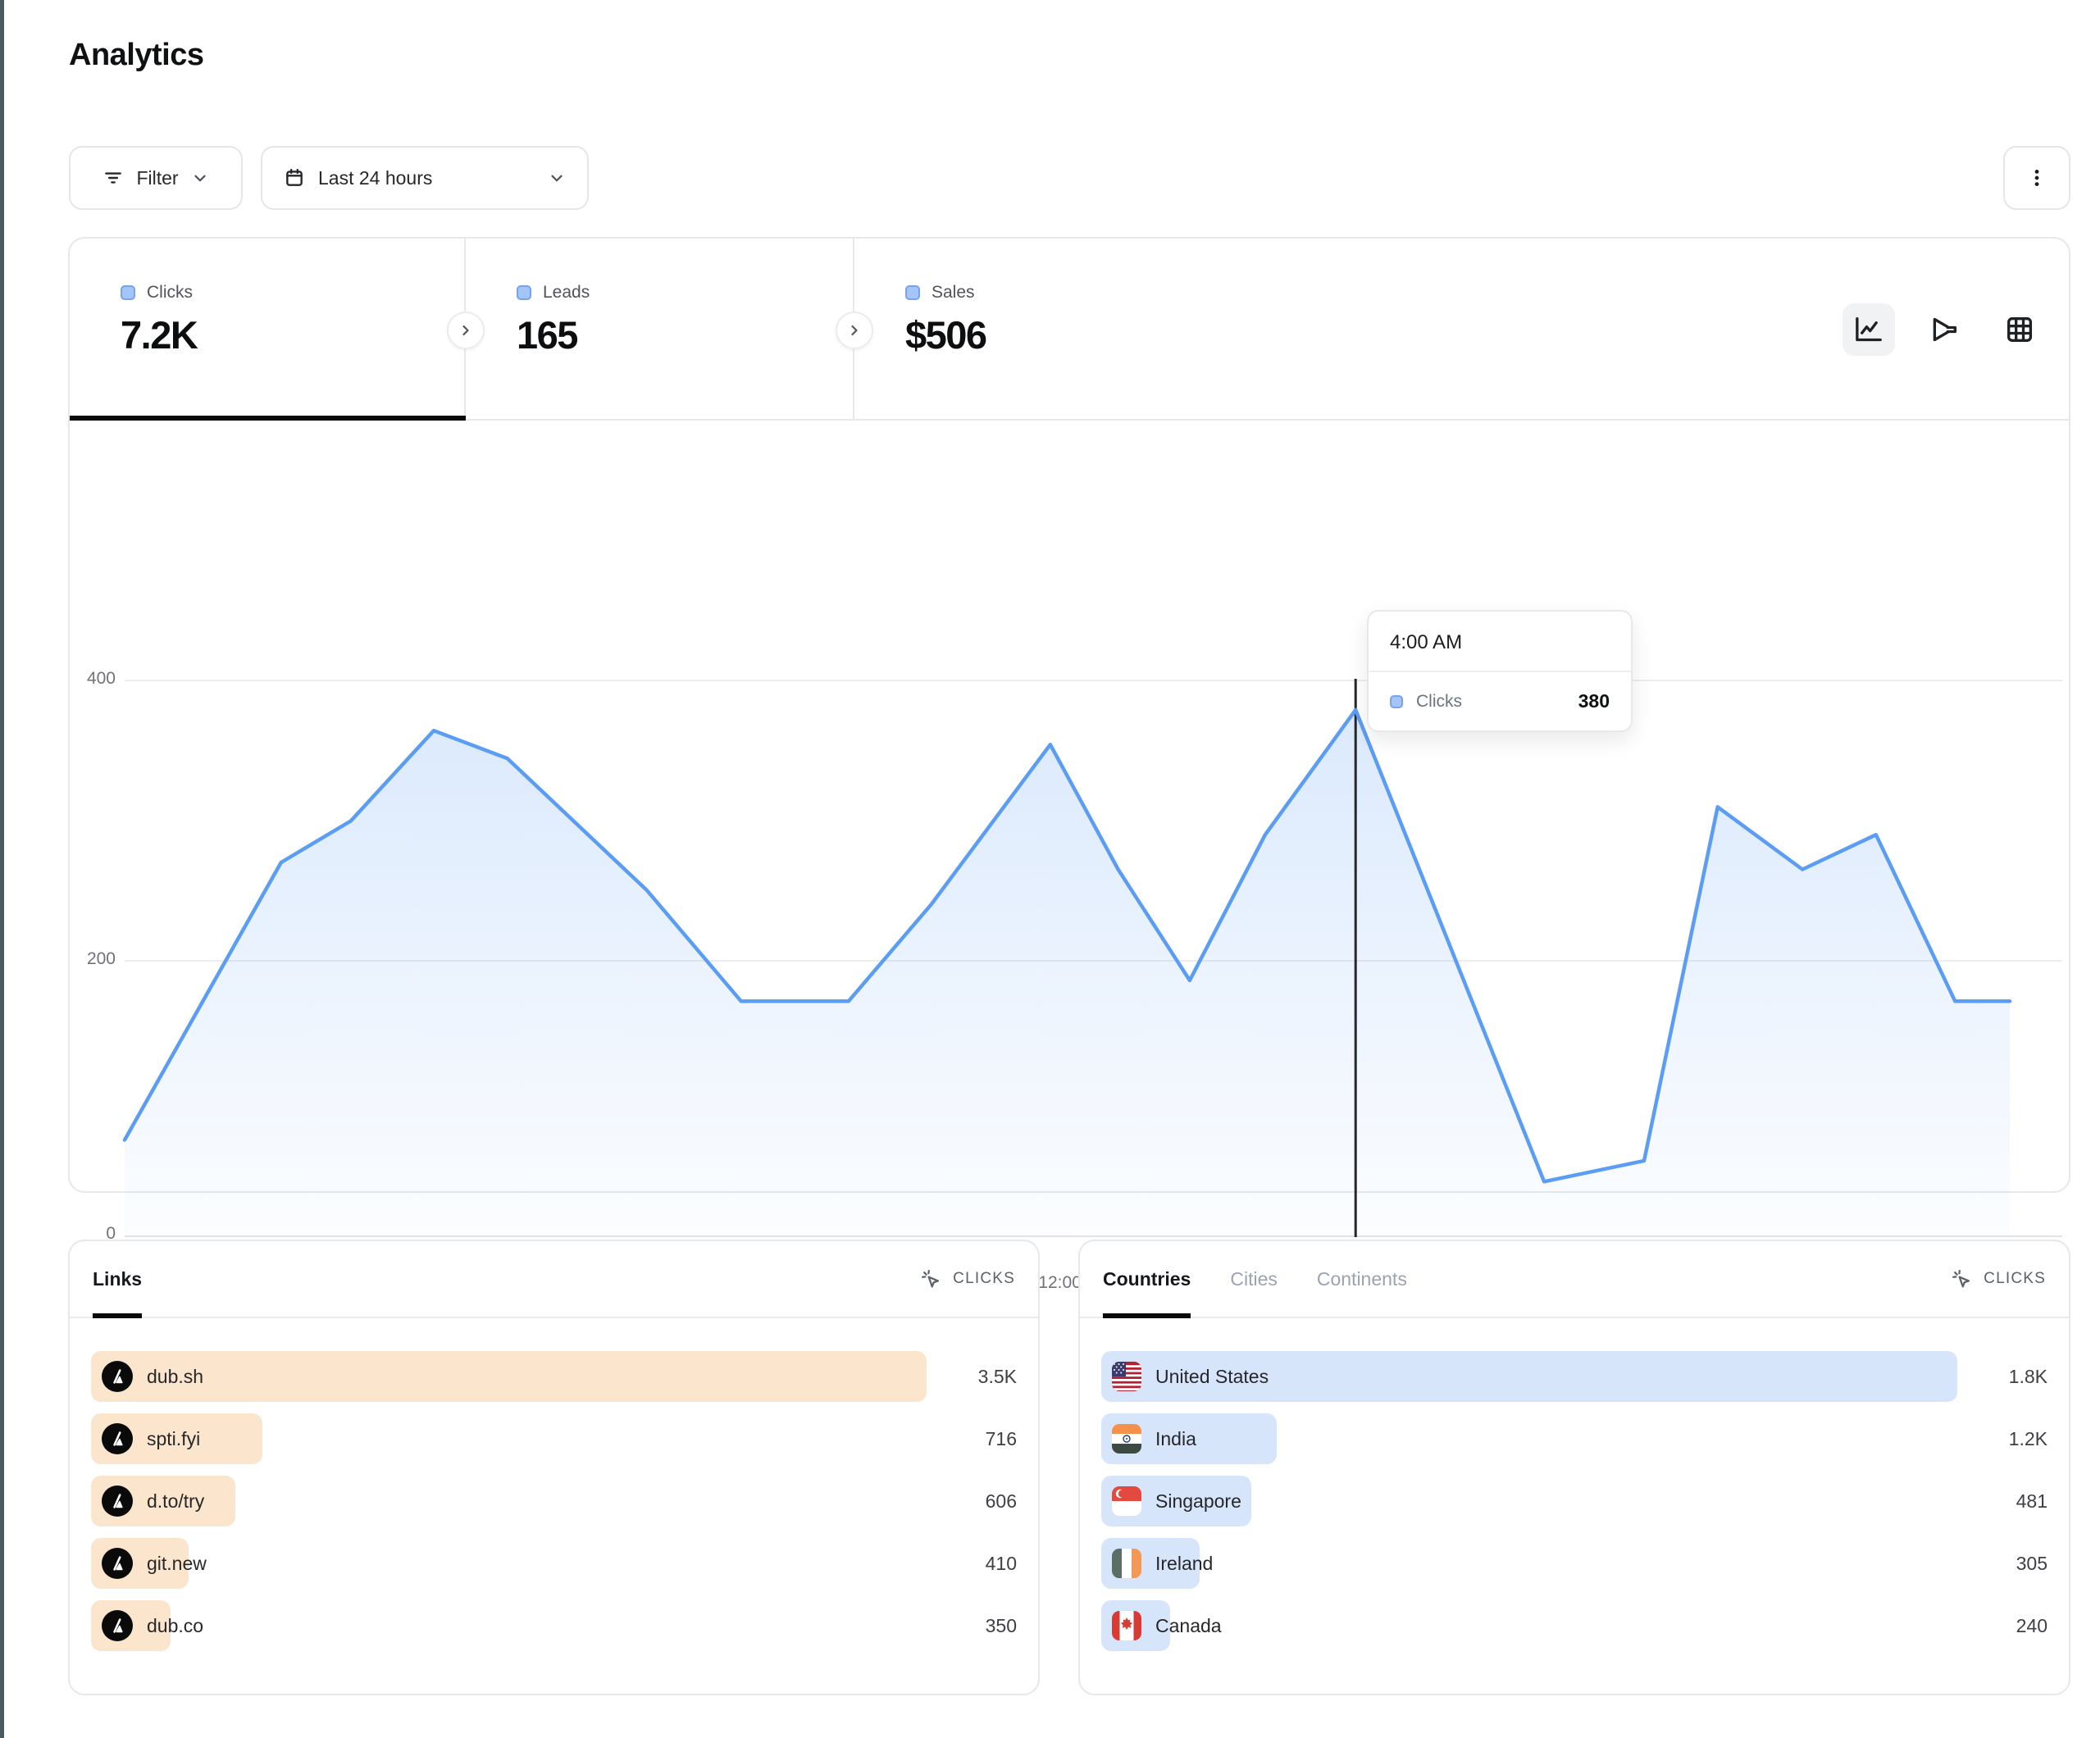 This screenshot has height=1738, width=2100. Describe the element at coordinates (174, 1438) in the screenshot. I see `row-label: spti.fyi` at that location.